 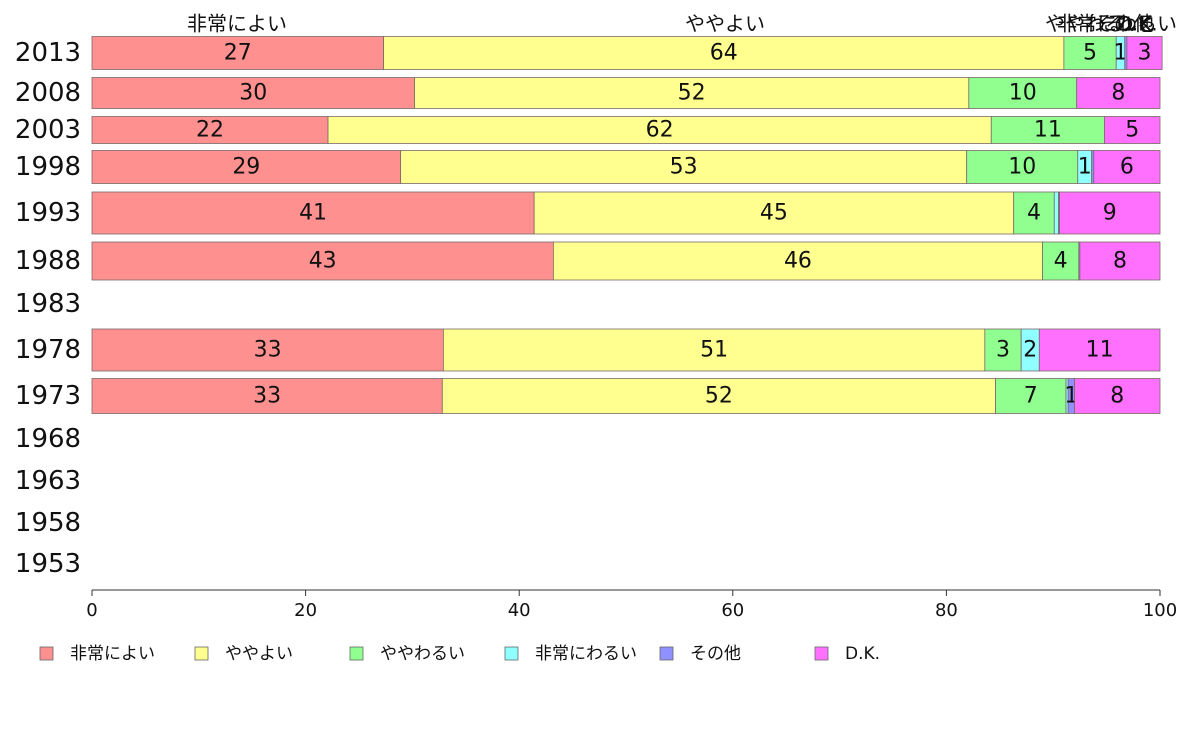 What do you see at coordinates (1031, 396) in the screenshot?
I see `data-label: 7` at bounding box center [1031, 396].